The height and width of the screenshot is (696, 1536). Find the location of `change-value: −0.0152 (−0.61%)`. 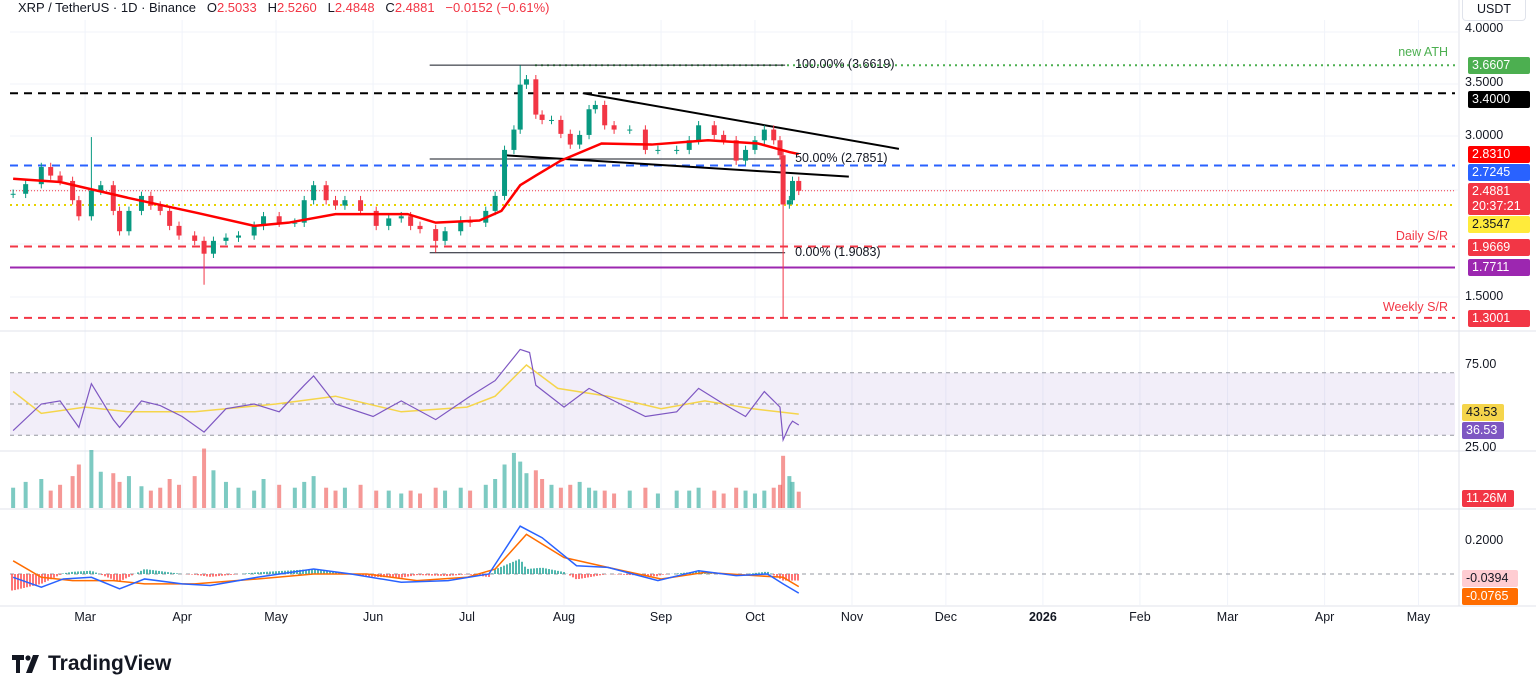

change-value: −0.0152 (−0.61%) is located at coordinates (497, 7).